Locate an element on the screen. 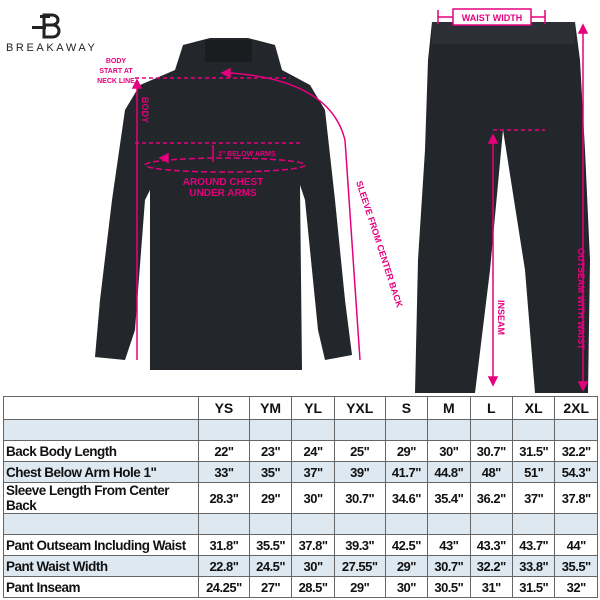  size-value-cell: 39" is located at coordinates (359, 472).